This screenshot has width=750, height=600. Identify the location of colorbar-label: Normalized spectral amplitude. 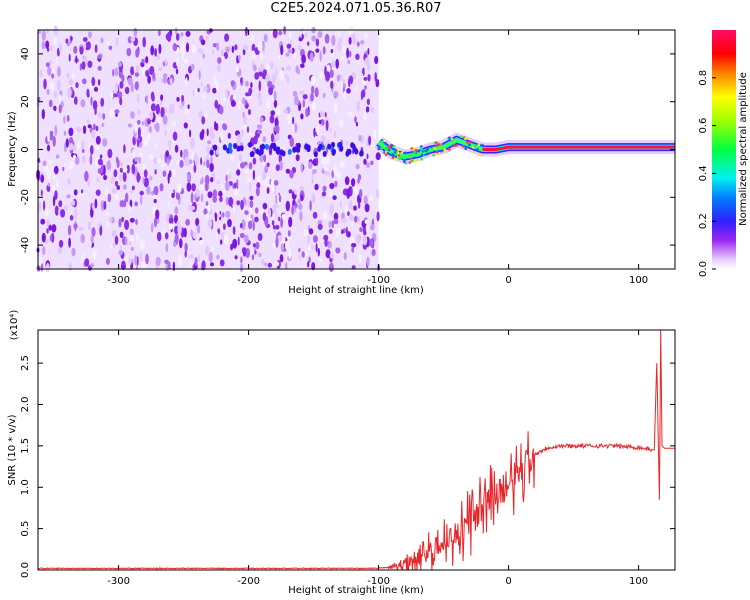
(743, 149).